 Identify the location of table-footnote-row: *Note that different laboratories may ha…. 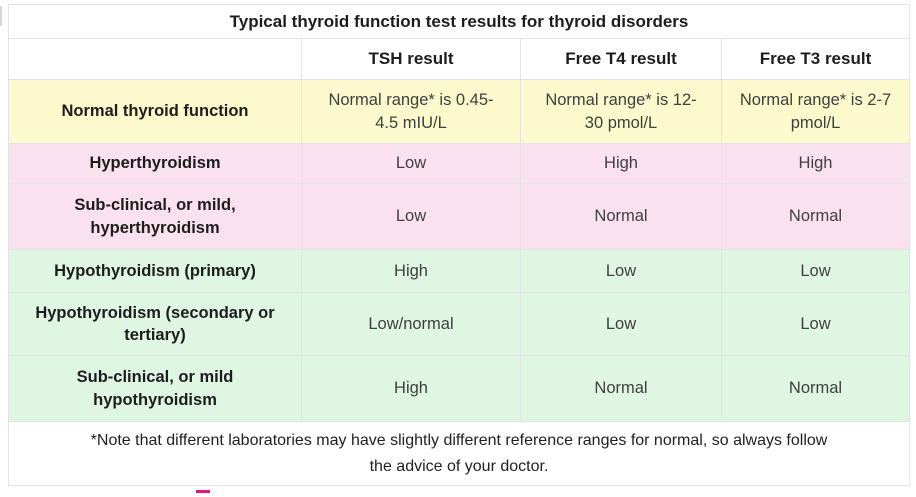
(459, 453).